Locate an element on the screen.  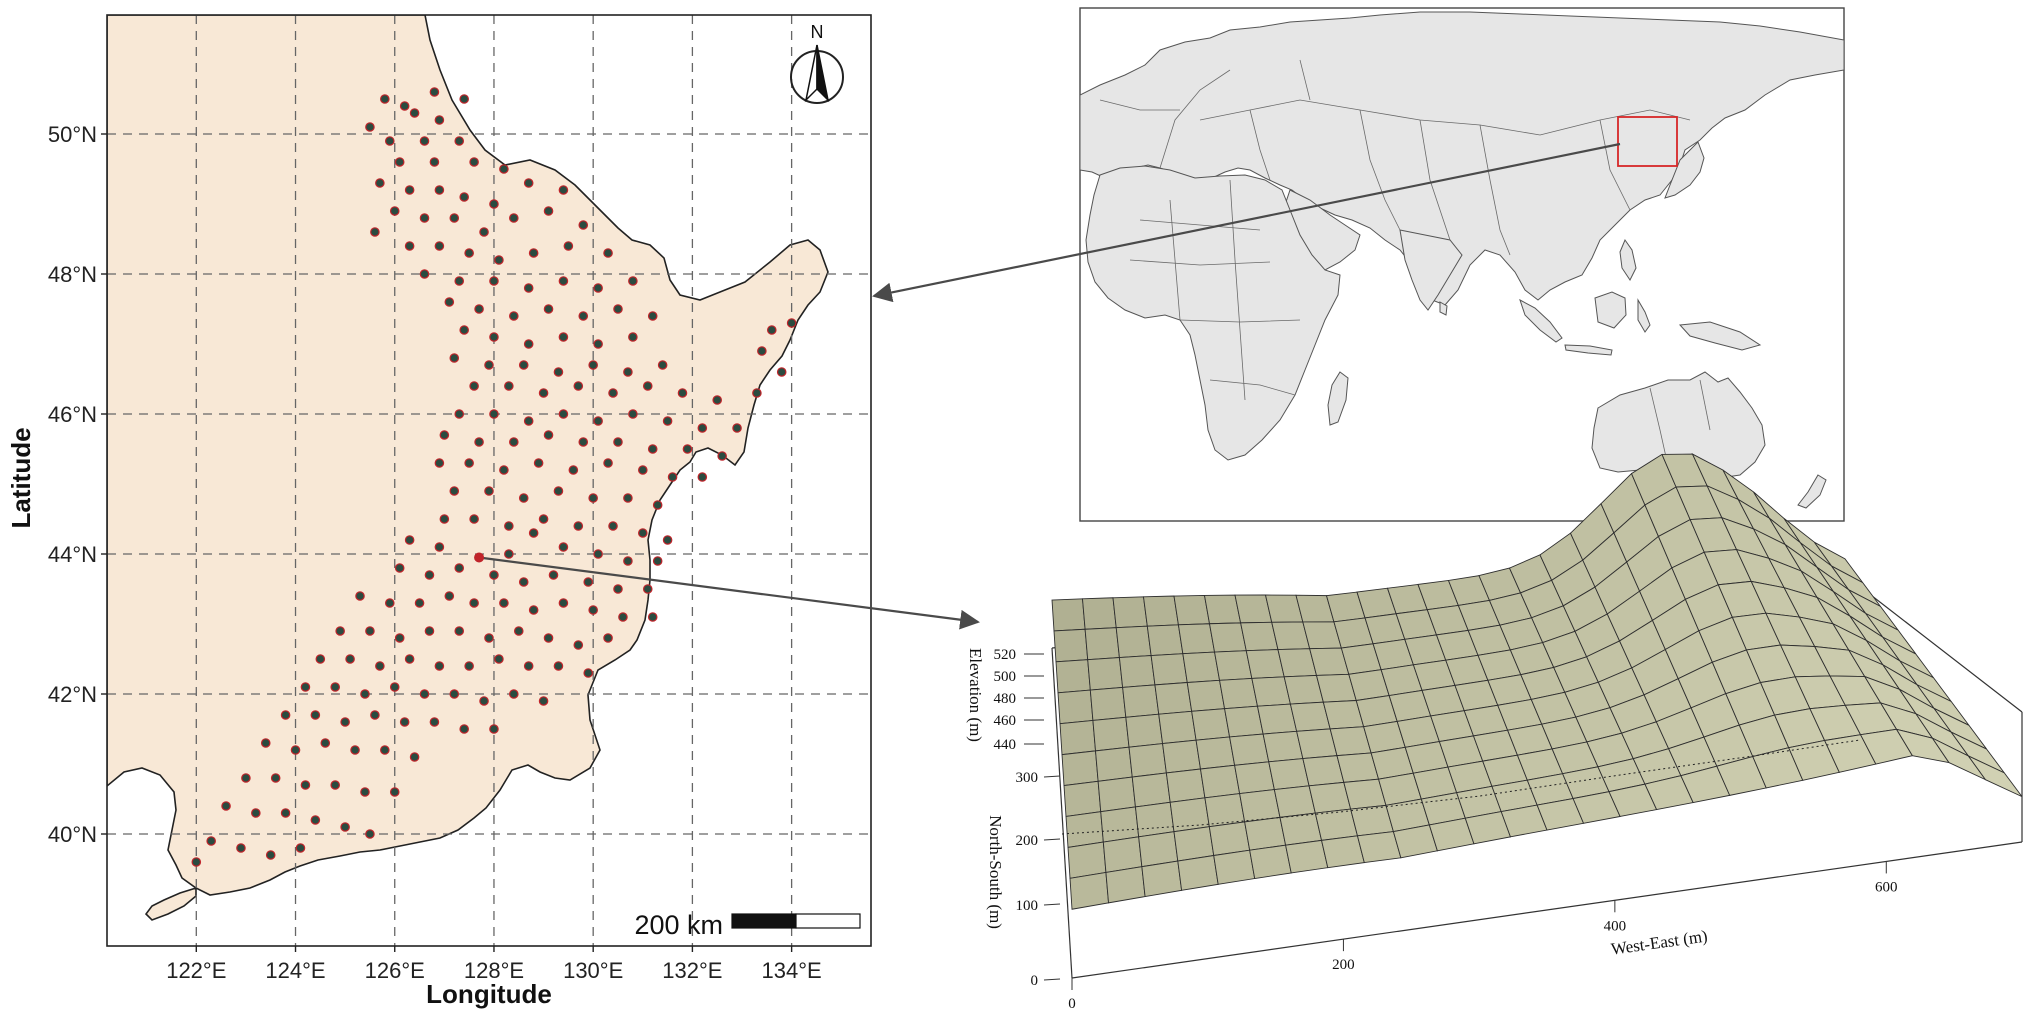
japan-islands is located at coordinates (1684, 170).